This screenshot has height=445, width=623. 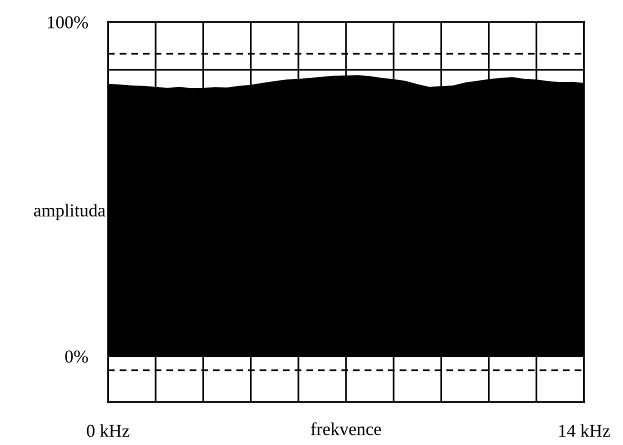 I want to click on y-tick-label: 100%, so click(x=68, y=22).